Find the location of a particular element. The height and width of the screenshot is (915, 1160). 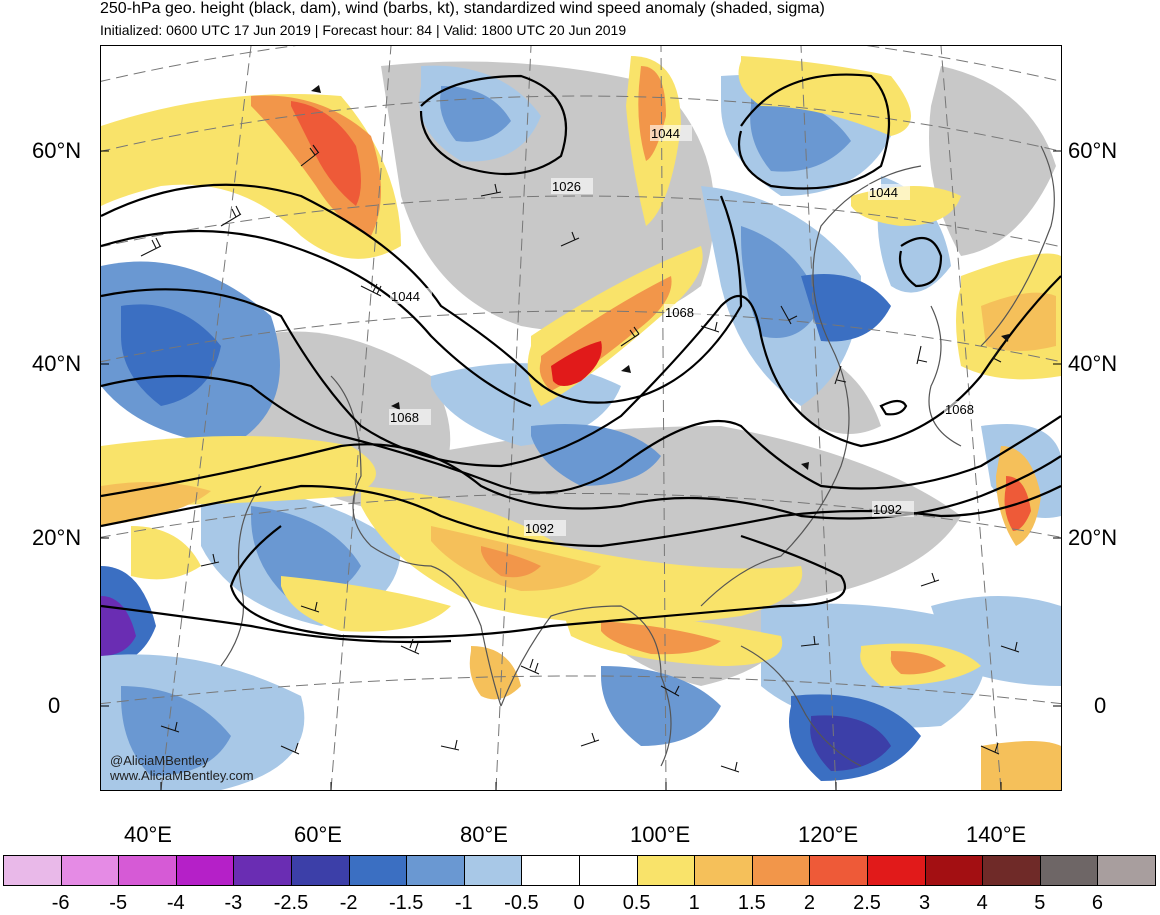

lat-label-40n-left: 40°N is located at coordinates (57, 363).